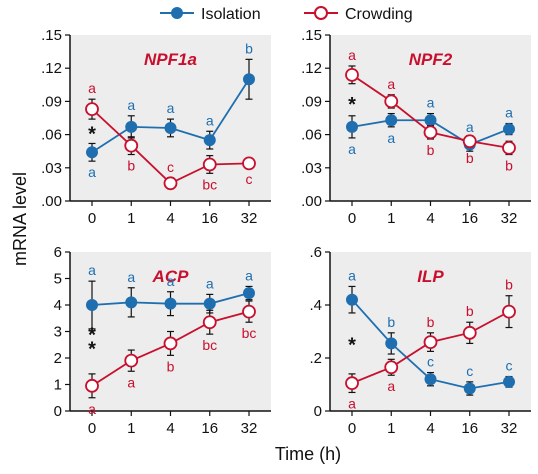 The image size is (538, 474). I want to click on y-tick-label: 2, so click(58, 358).